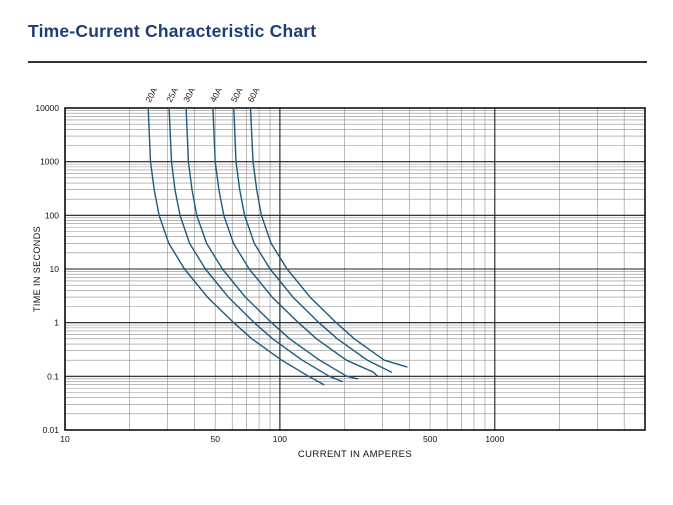 The width and height of the screenshot is (673, 505). Describe the element at coordinates (172, 31) in the screenshot. I see `page-title: Time-Current Characteristic Chart` at that location.